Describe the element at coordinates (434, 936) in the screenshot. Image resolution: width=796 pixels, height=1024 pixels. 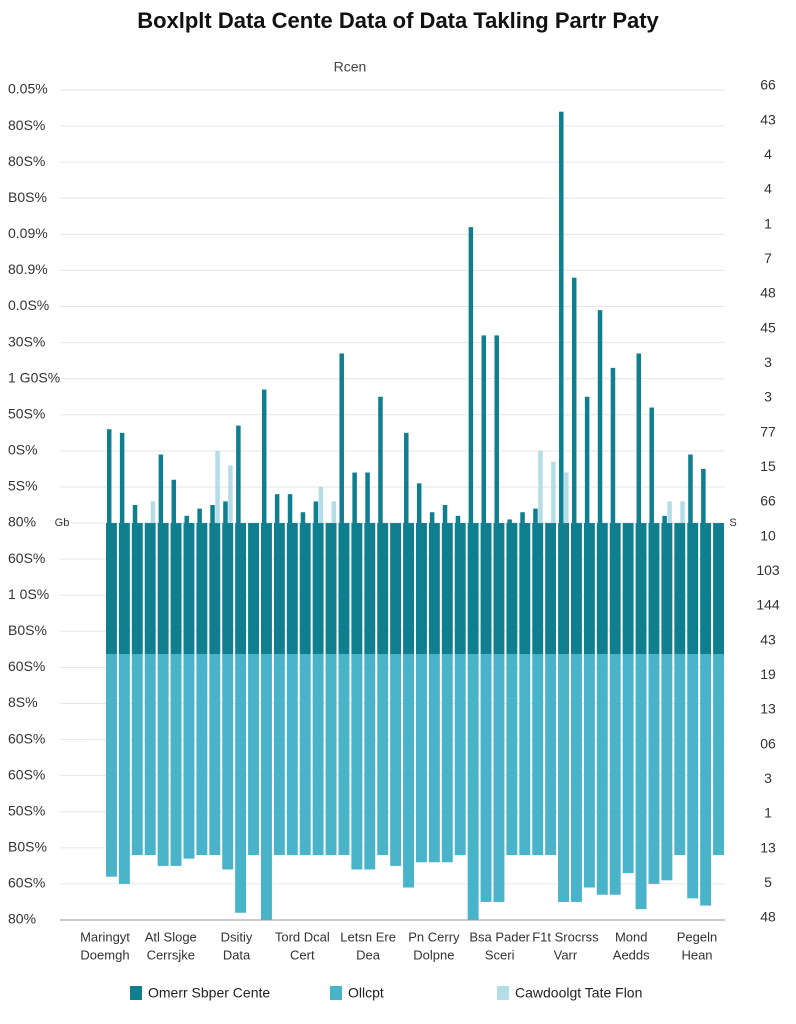
I see `x-group-label: Pn Cerry` at that location.